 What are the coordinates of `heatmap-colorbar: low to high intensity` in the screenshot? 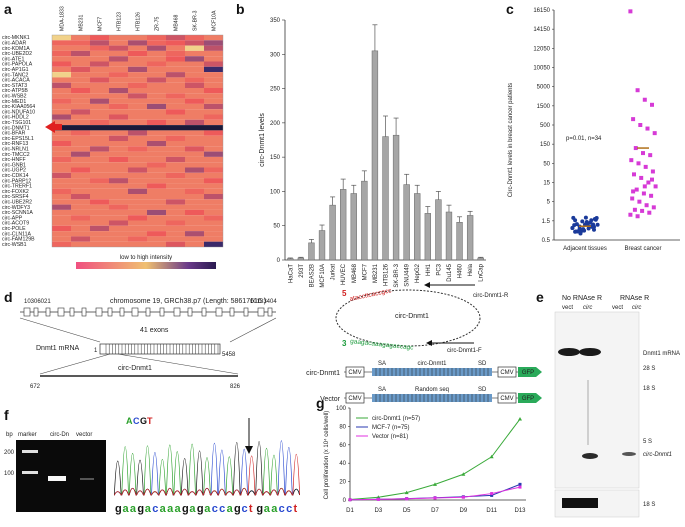 It's located at (146, 262).